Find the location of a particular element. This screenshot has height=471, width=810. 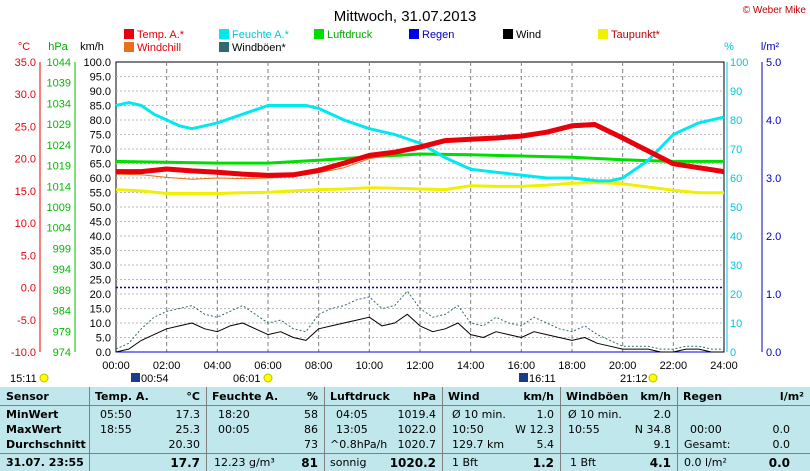

tick-label-wind: 15.0 is located at coordinates (100, 310).